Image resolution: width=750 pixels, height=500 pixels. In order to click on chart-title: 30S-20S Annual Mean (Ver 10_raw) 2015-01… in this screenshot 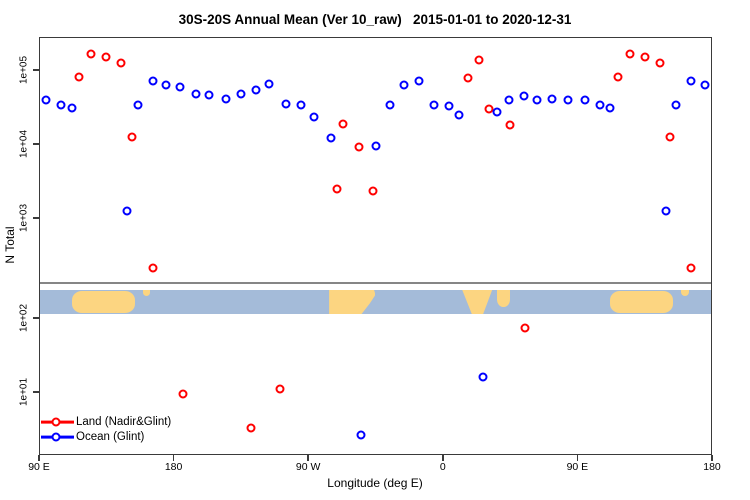, I will do `click(375, 19)`.